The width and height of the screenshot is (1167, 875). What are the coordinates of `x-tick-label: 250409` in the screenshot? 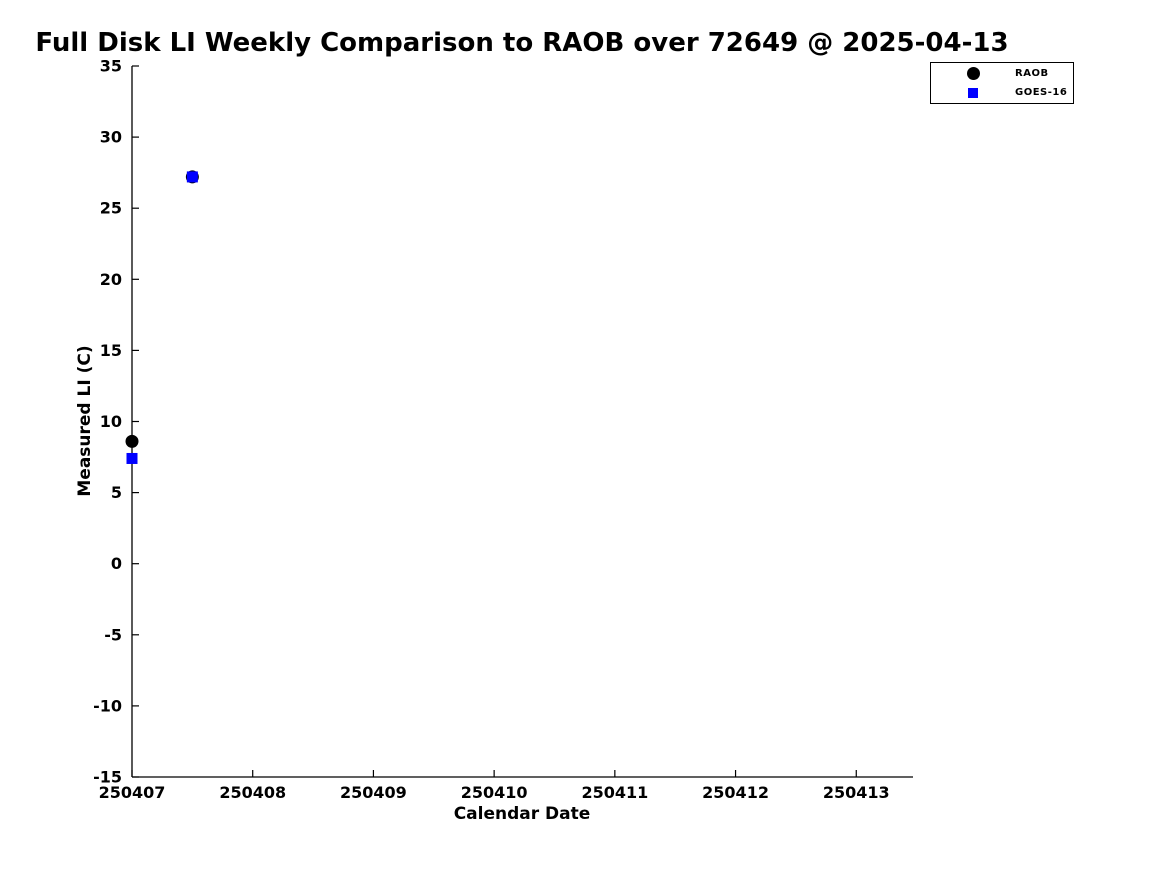 It's located at (373, 792).